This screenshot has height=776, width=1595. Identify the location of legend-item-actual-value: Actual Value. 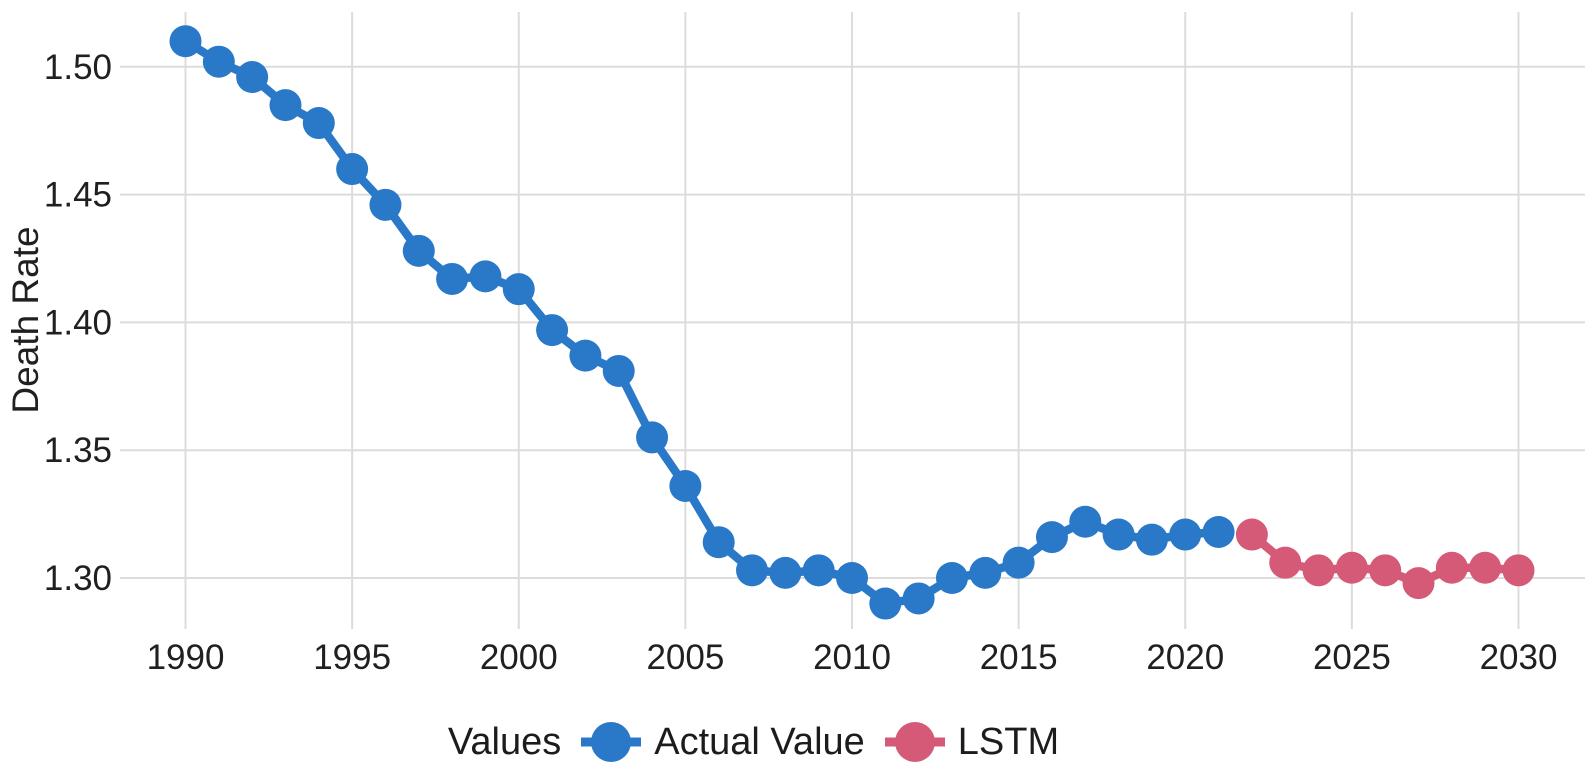
(723, 742).